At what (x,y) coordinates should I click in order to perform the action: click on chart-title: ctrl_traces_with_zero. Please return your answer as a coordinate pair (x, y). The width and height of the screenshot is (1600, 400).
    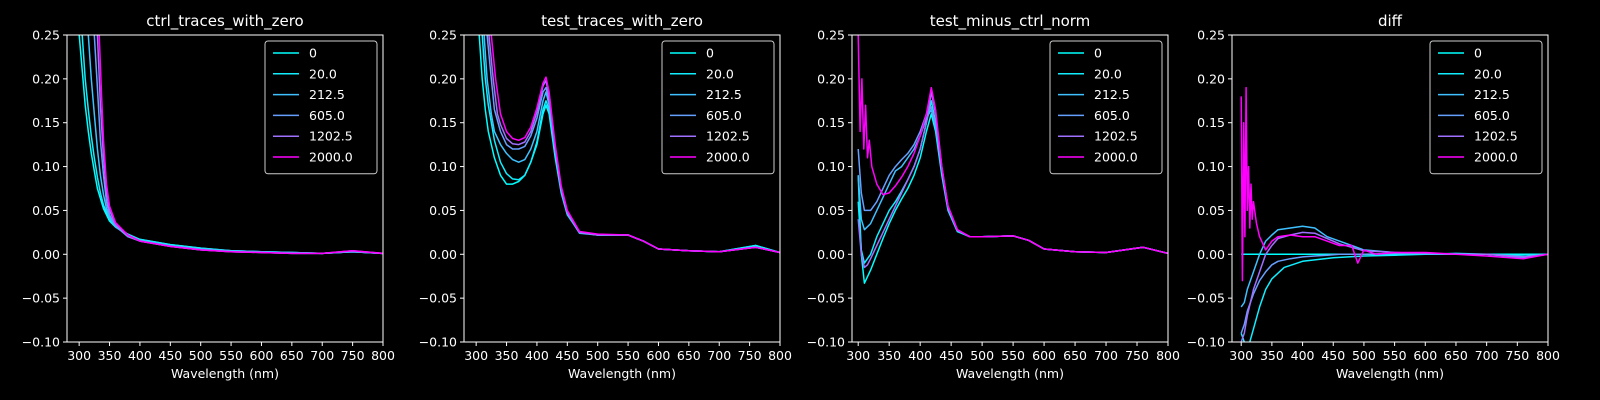
    Looking at the image, I should click on (224, 21).